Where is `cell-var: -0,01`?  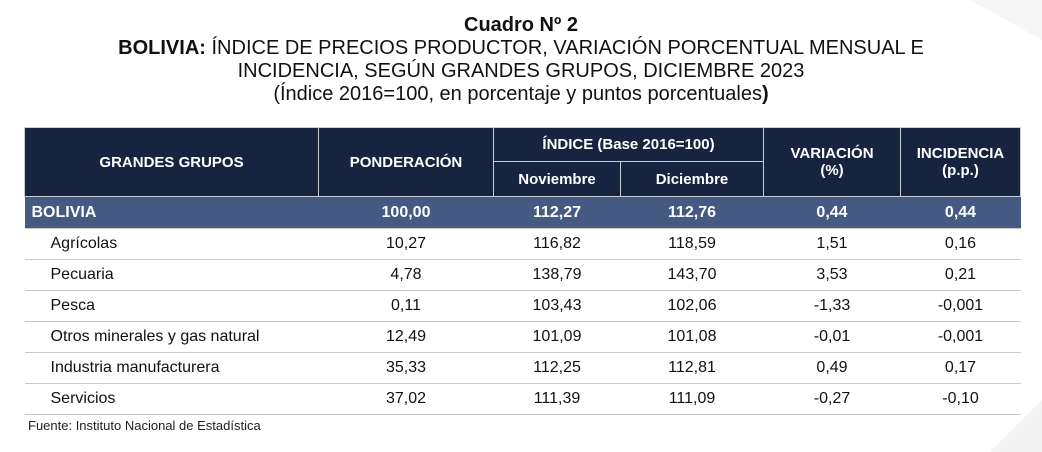 cell-var: -0,01 is located at coordinates (832, 337).